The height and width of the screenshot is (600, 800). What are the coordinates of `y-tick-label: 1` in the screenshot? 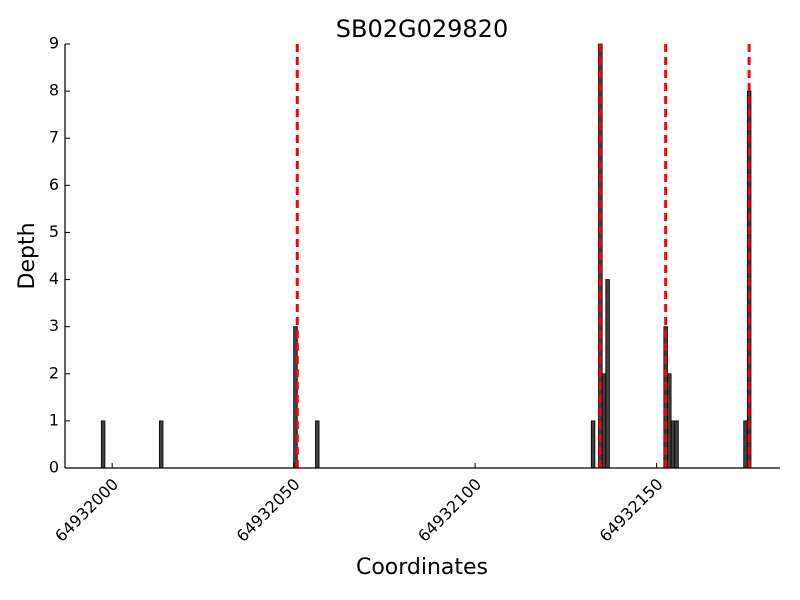 It's located at (54, 419).